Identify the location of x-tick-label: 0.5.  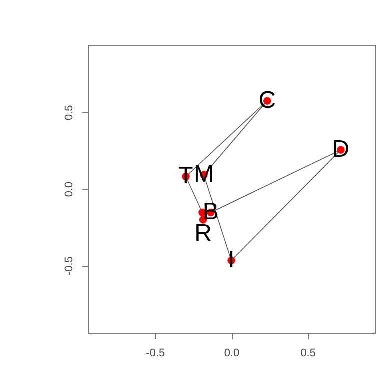
(308, 354).